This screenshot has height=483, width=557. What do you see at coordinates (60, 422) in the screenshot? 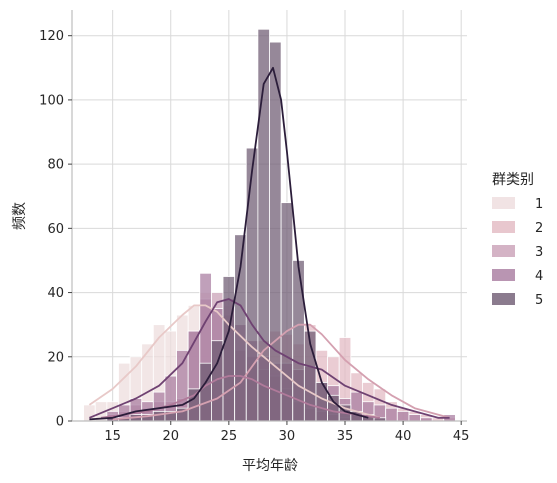
I see `y-tick-label: 0` at bounding box center [60, 422].